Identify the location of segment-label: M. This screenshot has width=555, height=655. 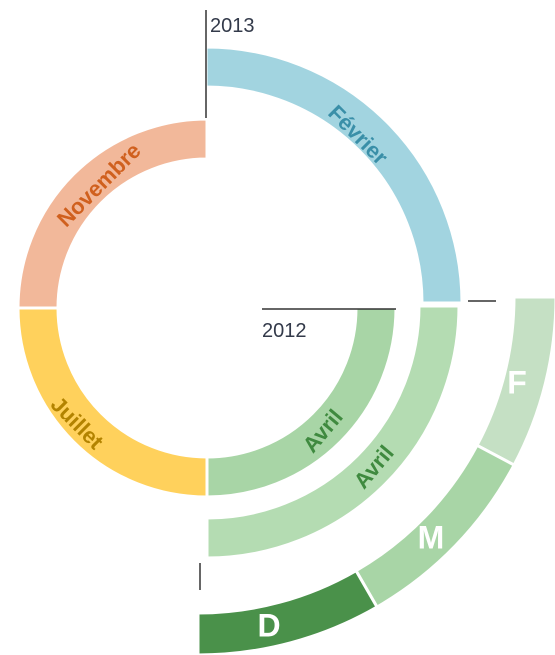
(431, 537).